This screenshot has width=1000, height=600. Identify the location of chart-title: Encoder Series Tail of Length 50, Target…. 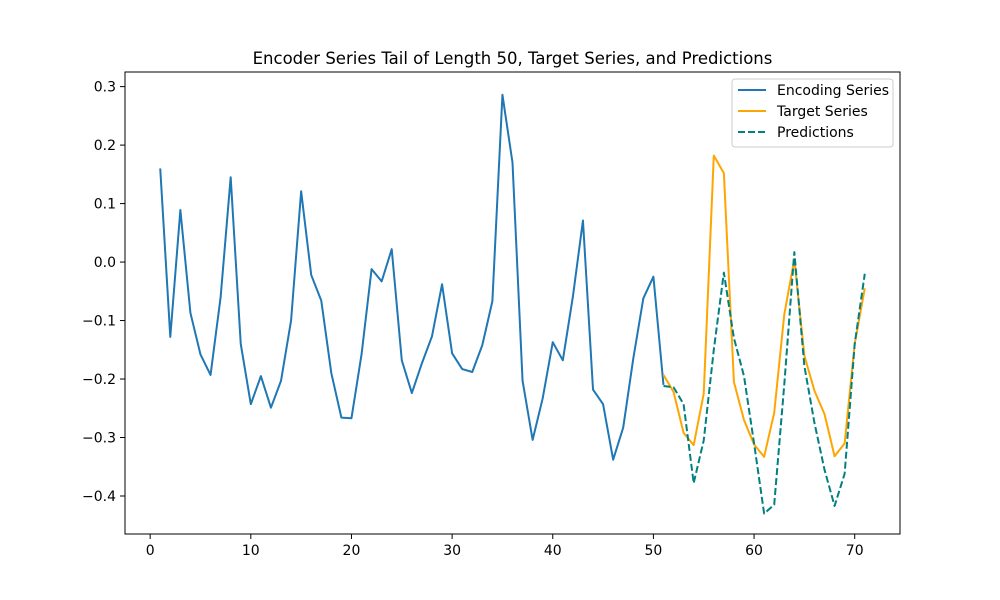
(513, 58).